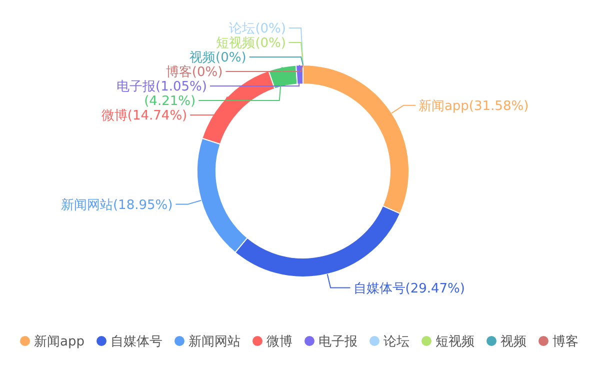 The height and width of the screenshot is (382, 607). What do you see at coordinates (161, 87) in the screenshot?
I see `data-label: 电子报(1.05%)` at bounding box center [161, 87].